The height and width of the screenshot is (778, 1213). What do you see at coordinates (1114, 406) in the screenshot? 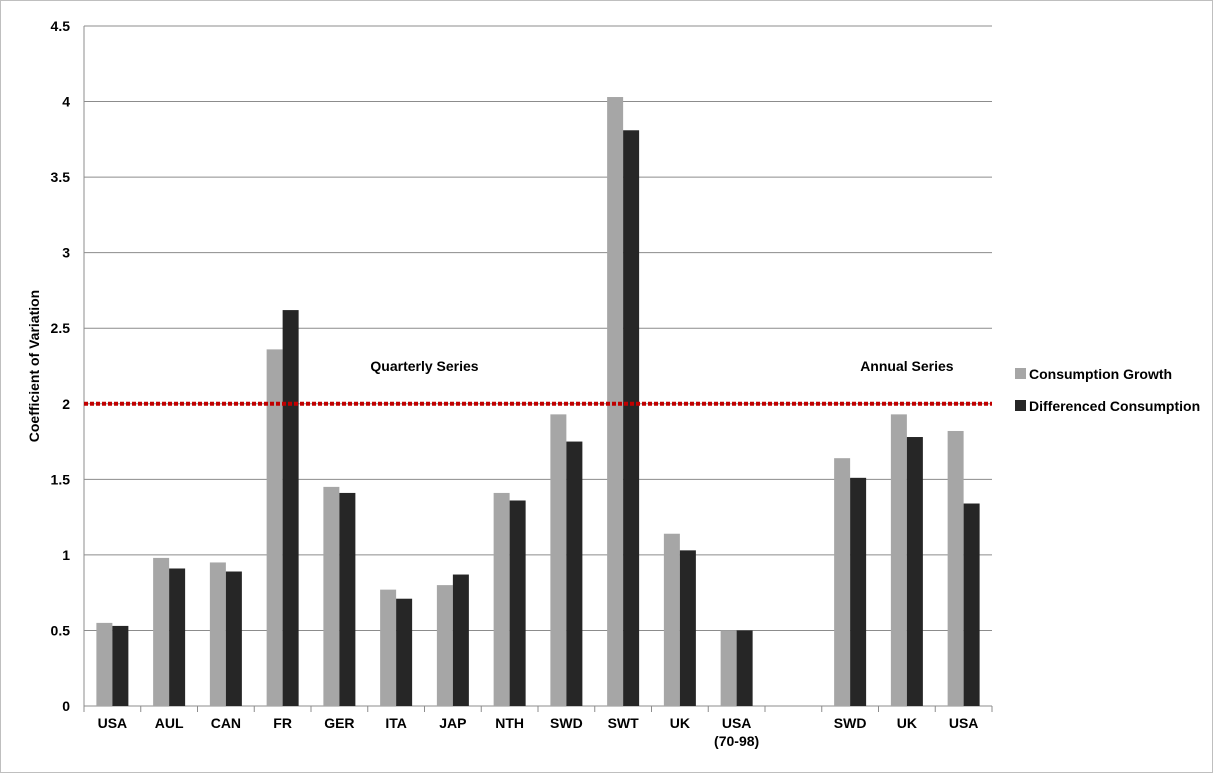
I see `legend-label: Differenced Consumption` at bounding box center [1114, 406].